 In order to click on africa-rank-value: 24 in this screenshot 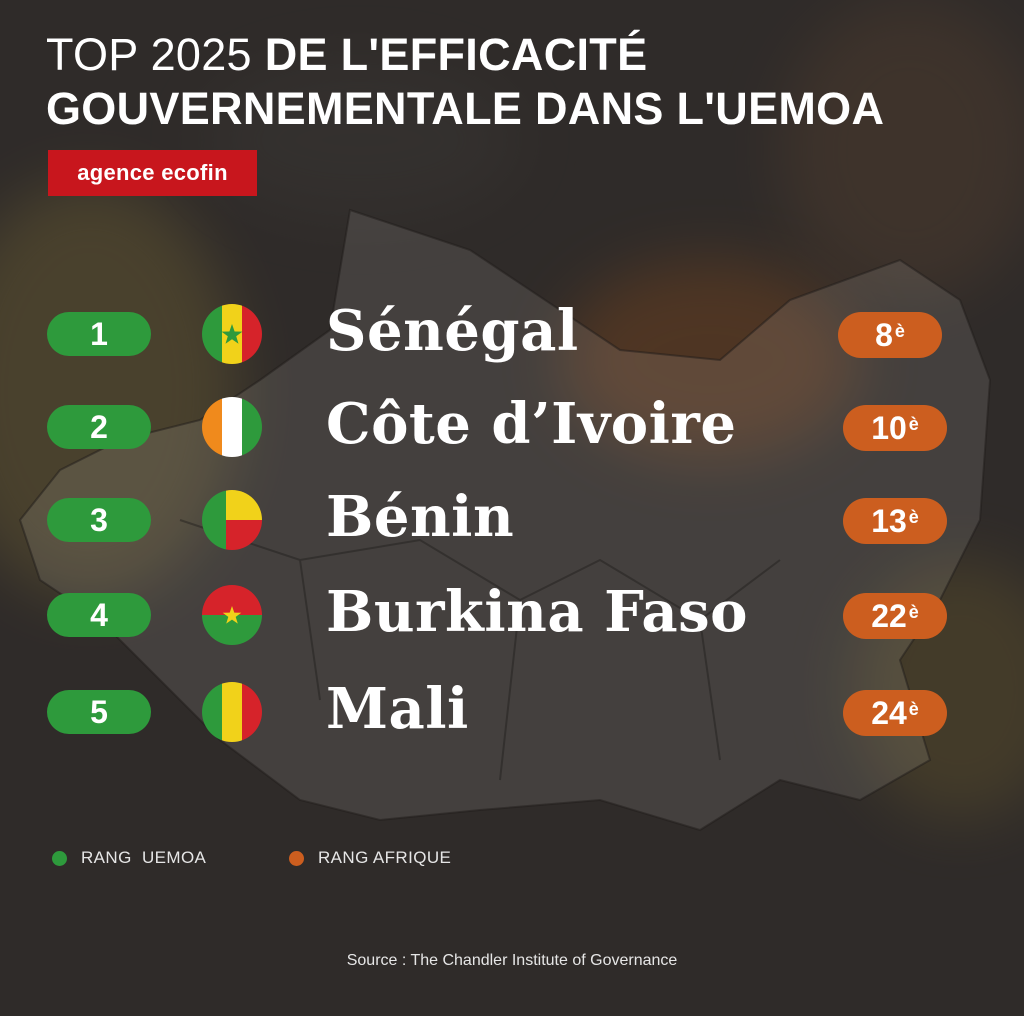, I will do `click(889, 712)`.